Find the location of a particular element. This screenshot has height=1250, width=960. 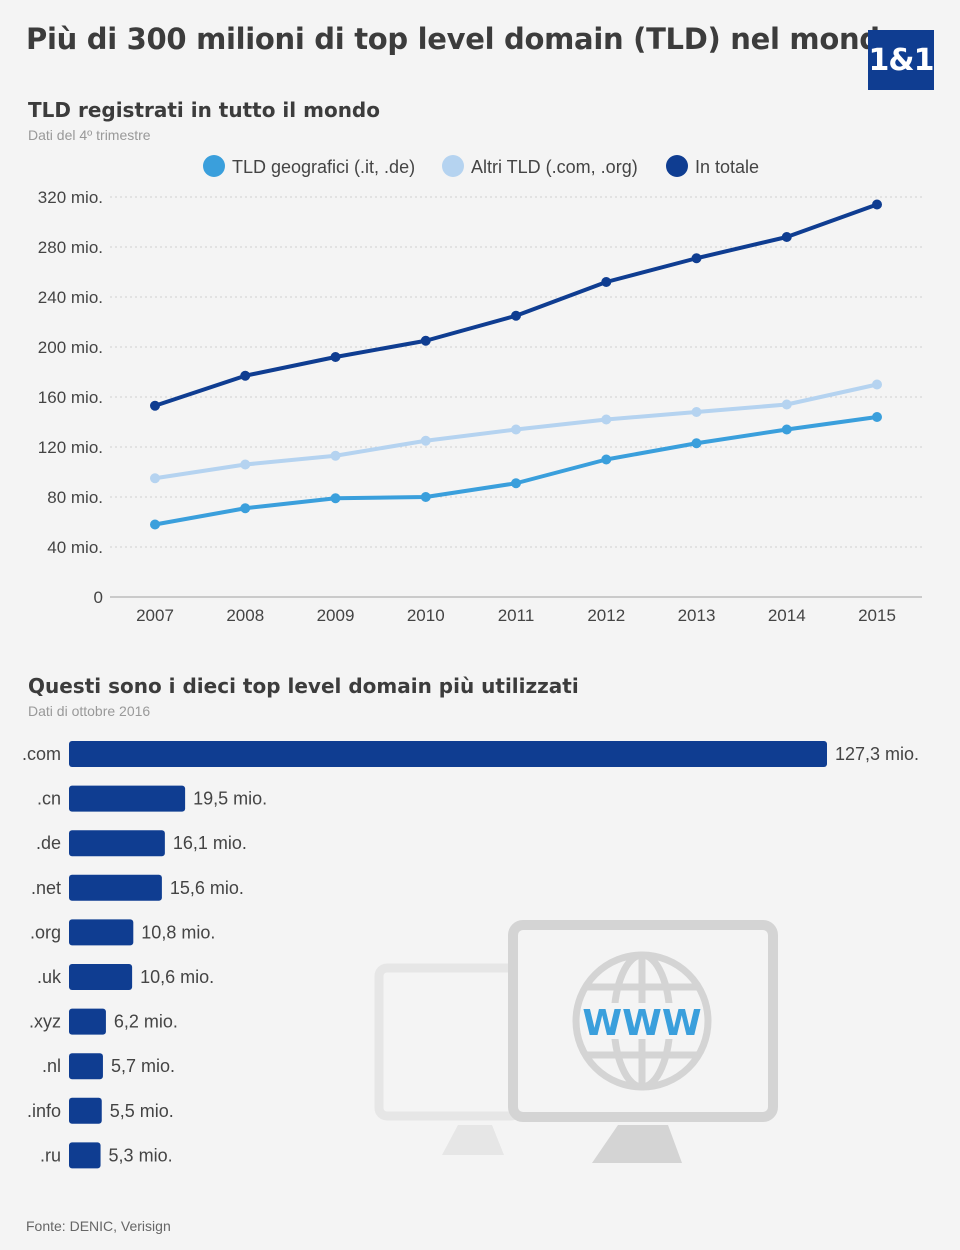

bar-category-label: .xyz is located at coordinates (45, 1022).